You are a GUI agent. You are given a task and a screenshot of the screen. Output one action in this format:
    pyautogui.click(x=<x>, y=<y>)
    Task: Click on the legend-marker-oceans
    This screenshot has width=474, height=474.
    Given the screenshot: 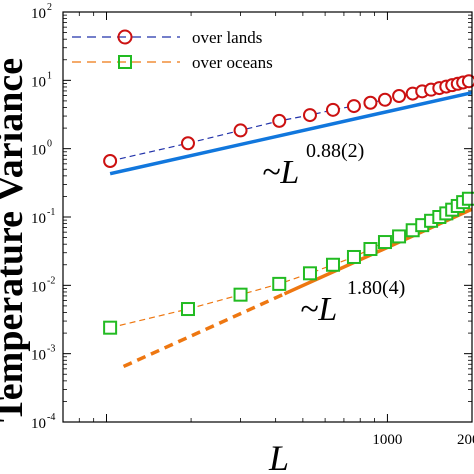 What is the action you would take?
    pyautogui.click(x=125, y=62)
    